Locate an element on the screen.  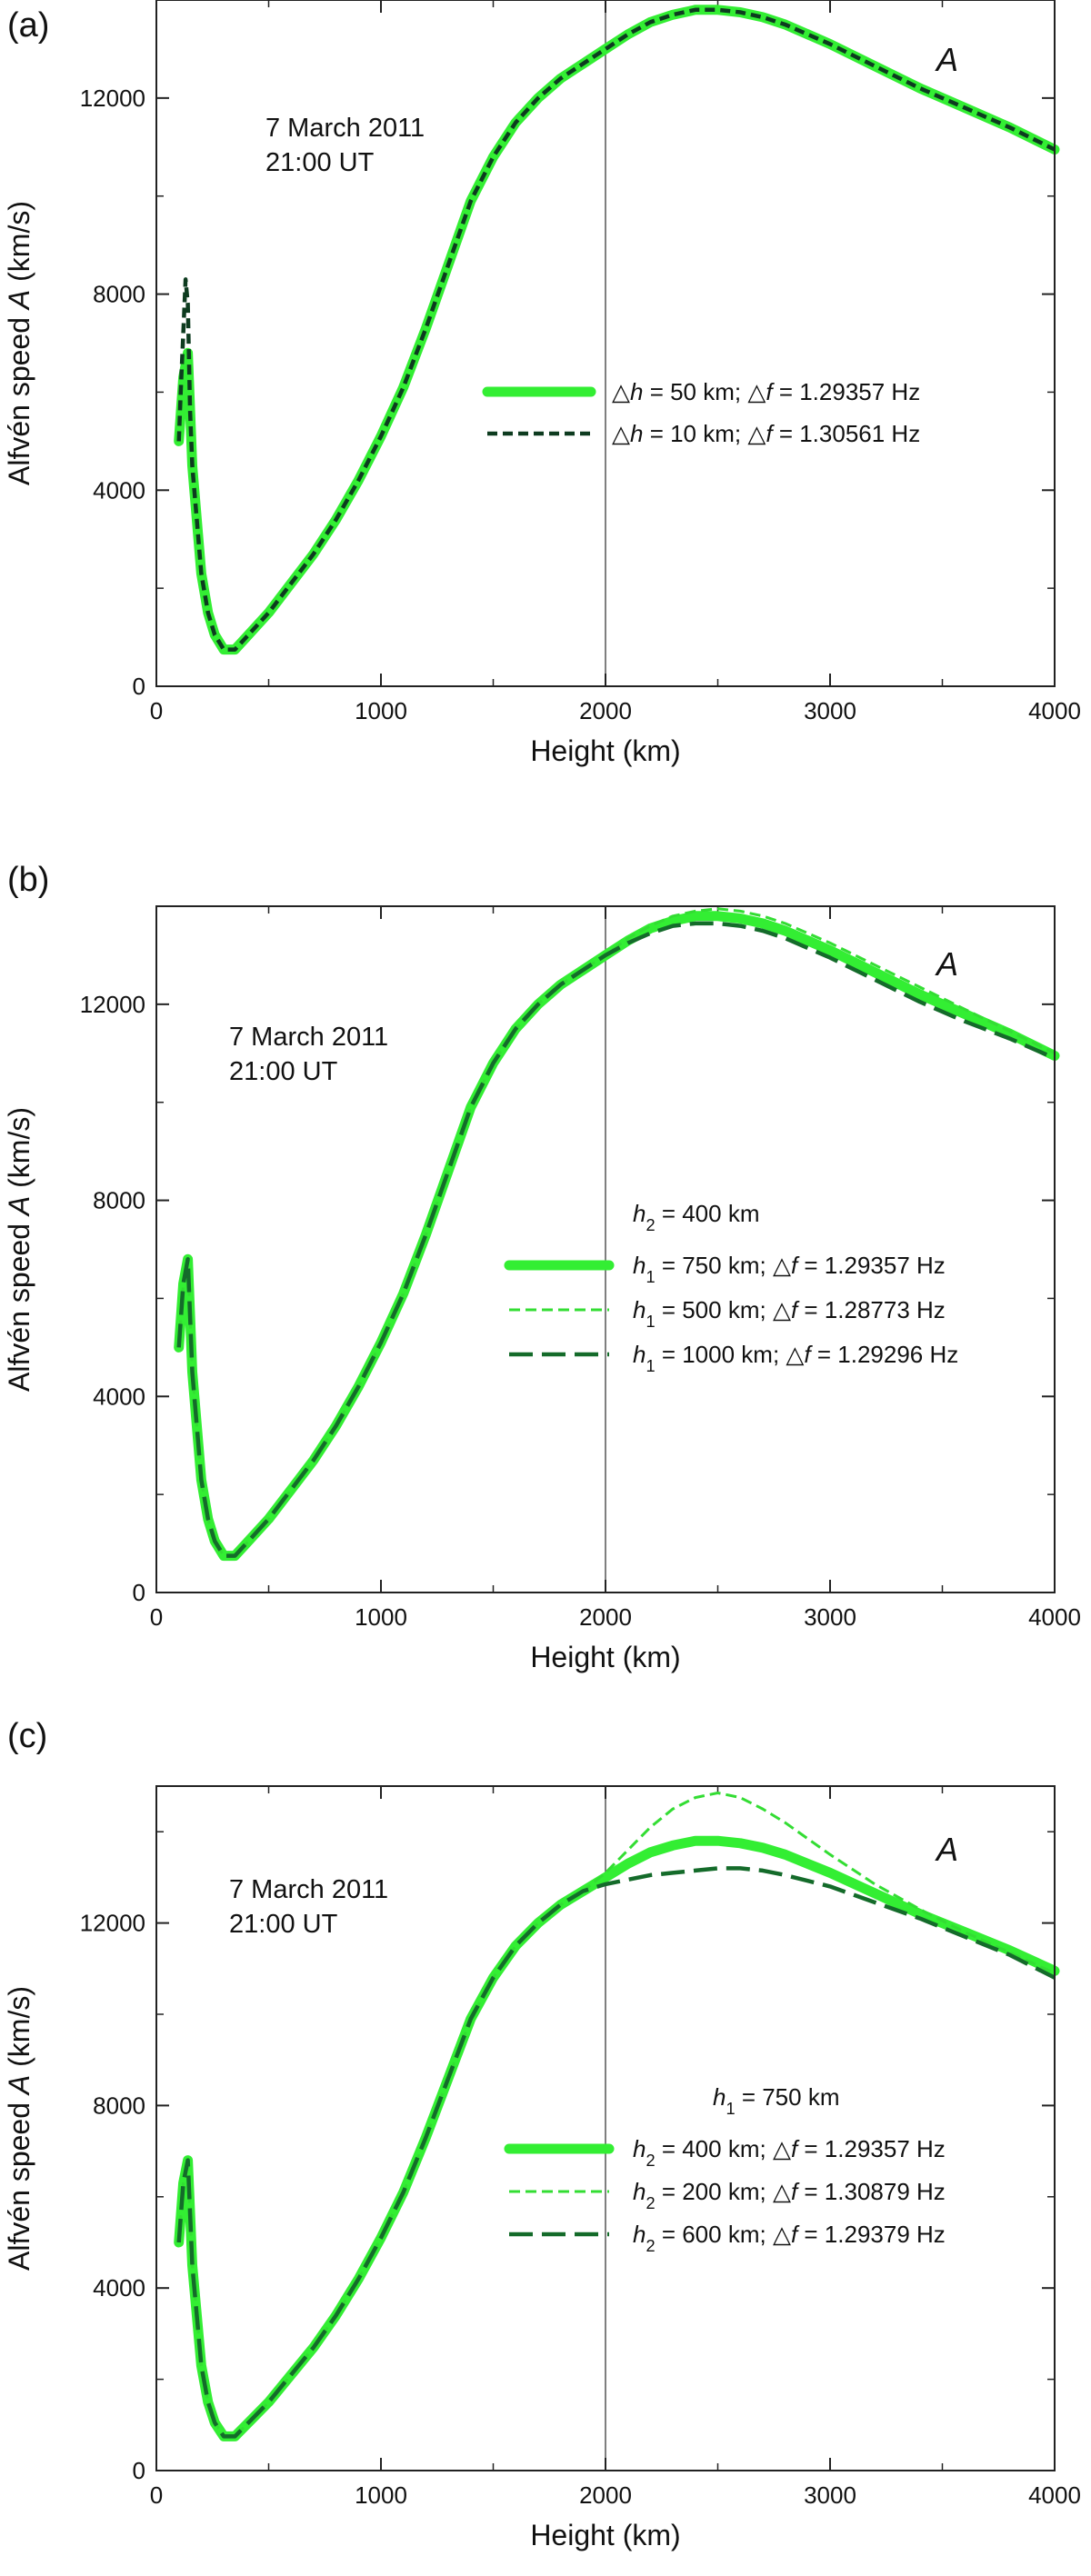
legend-entry-1: h1 = 750 km; △f = 1.29357 Hz is located at coordinates (790, 1269).